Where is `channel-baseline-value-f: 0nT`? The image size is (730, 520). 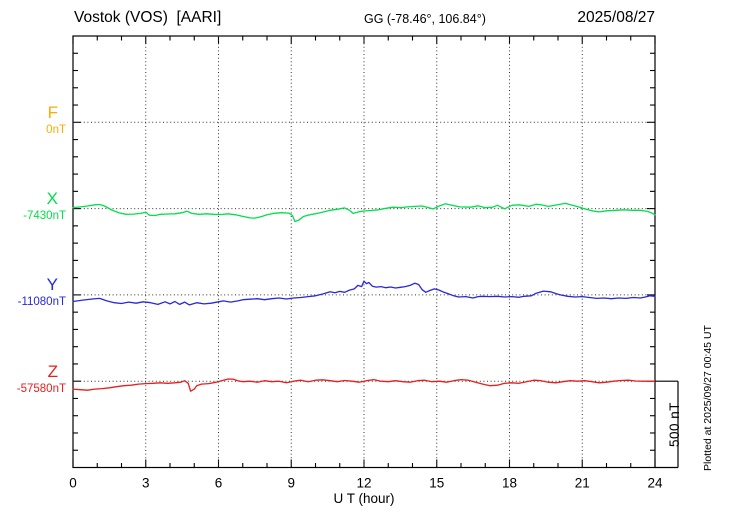 channel-baseline-value-f: 0nT is located at coordinates (56, 130).